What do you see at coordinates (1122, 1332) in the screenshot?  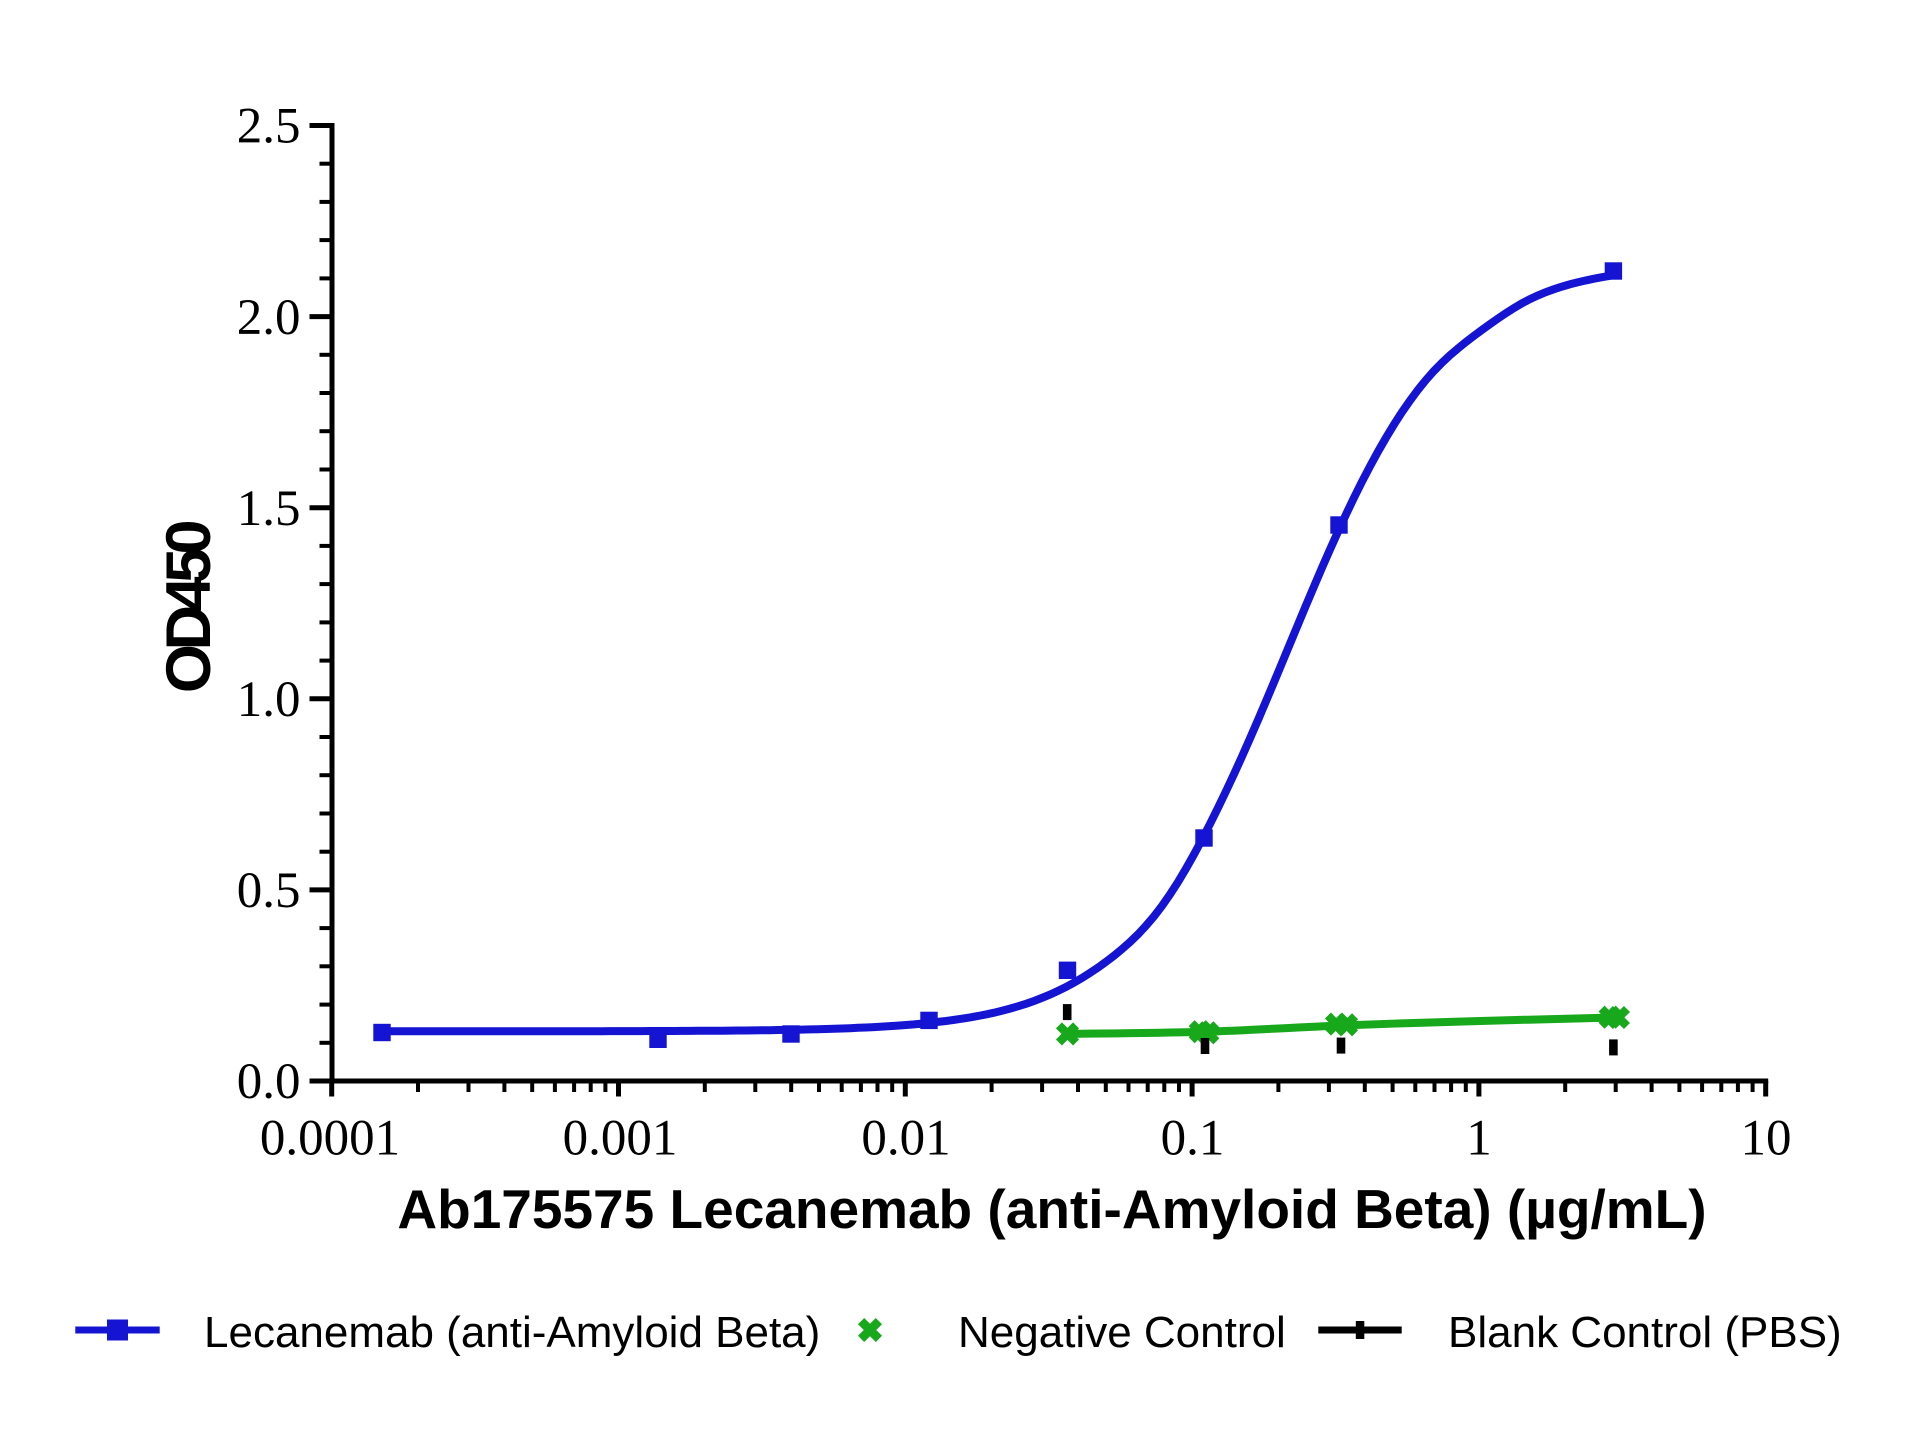 I see `svg-text: Negative Control` at bounding box center [1122, 1332].